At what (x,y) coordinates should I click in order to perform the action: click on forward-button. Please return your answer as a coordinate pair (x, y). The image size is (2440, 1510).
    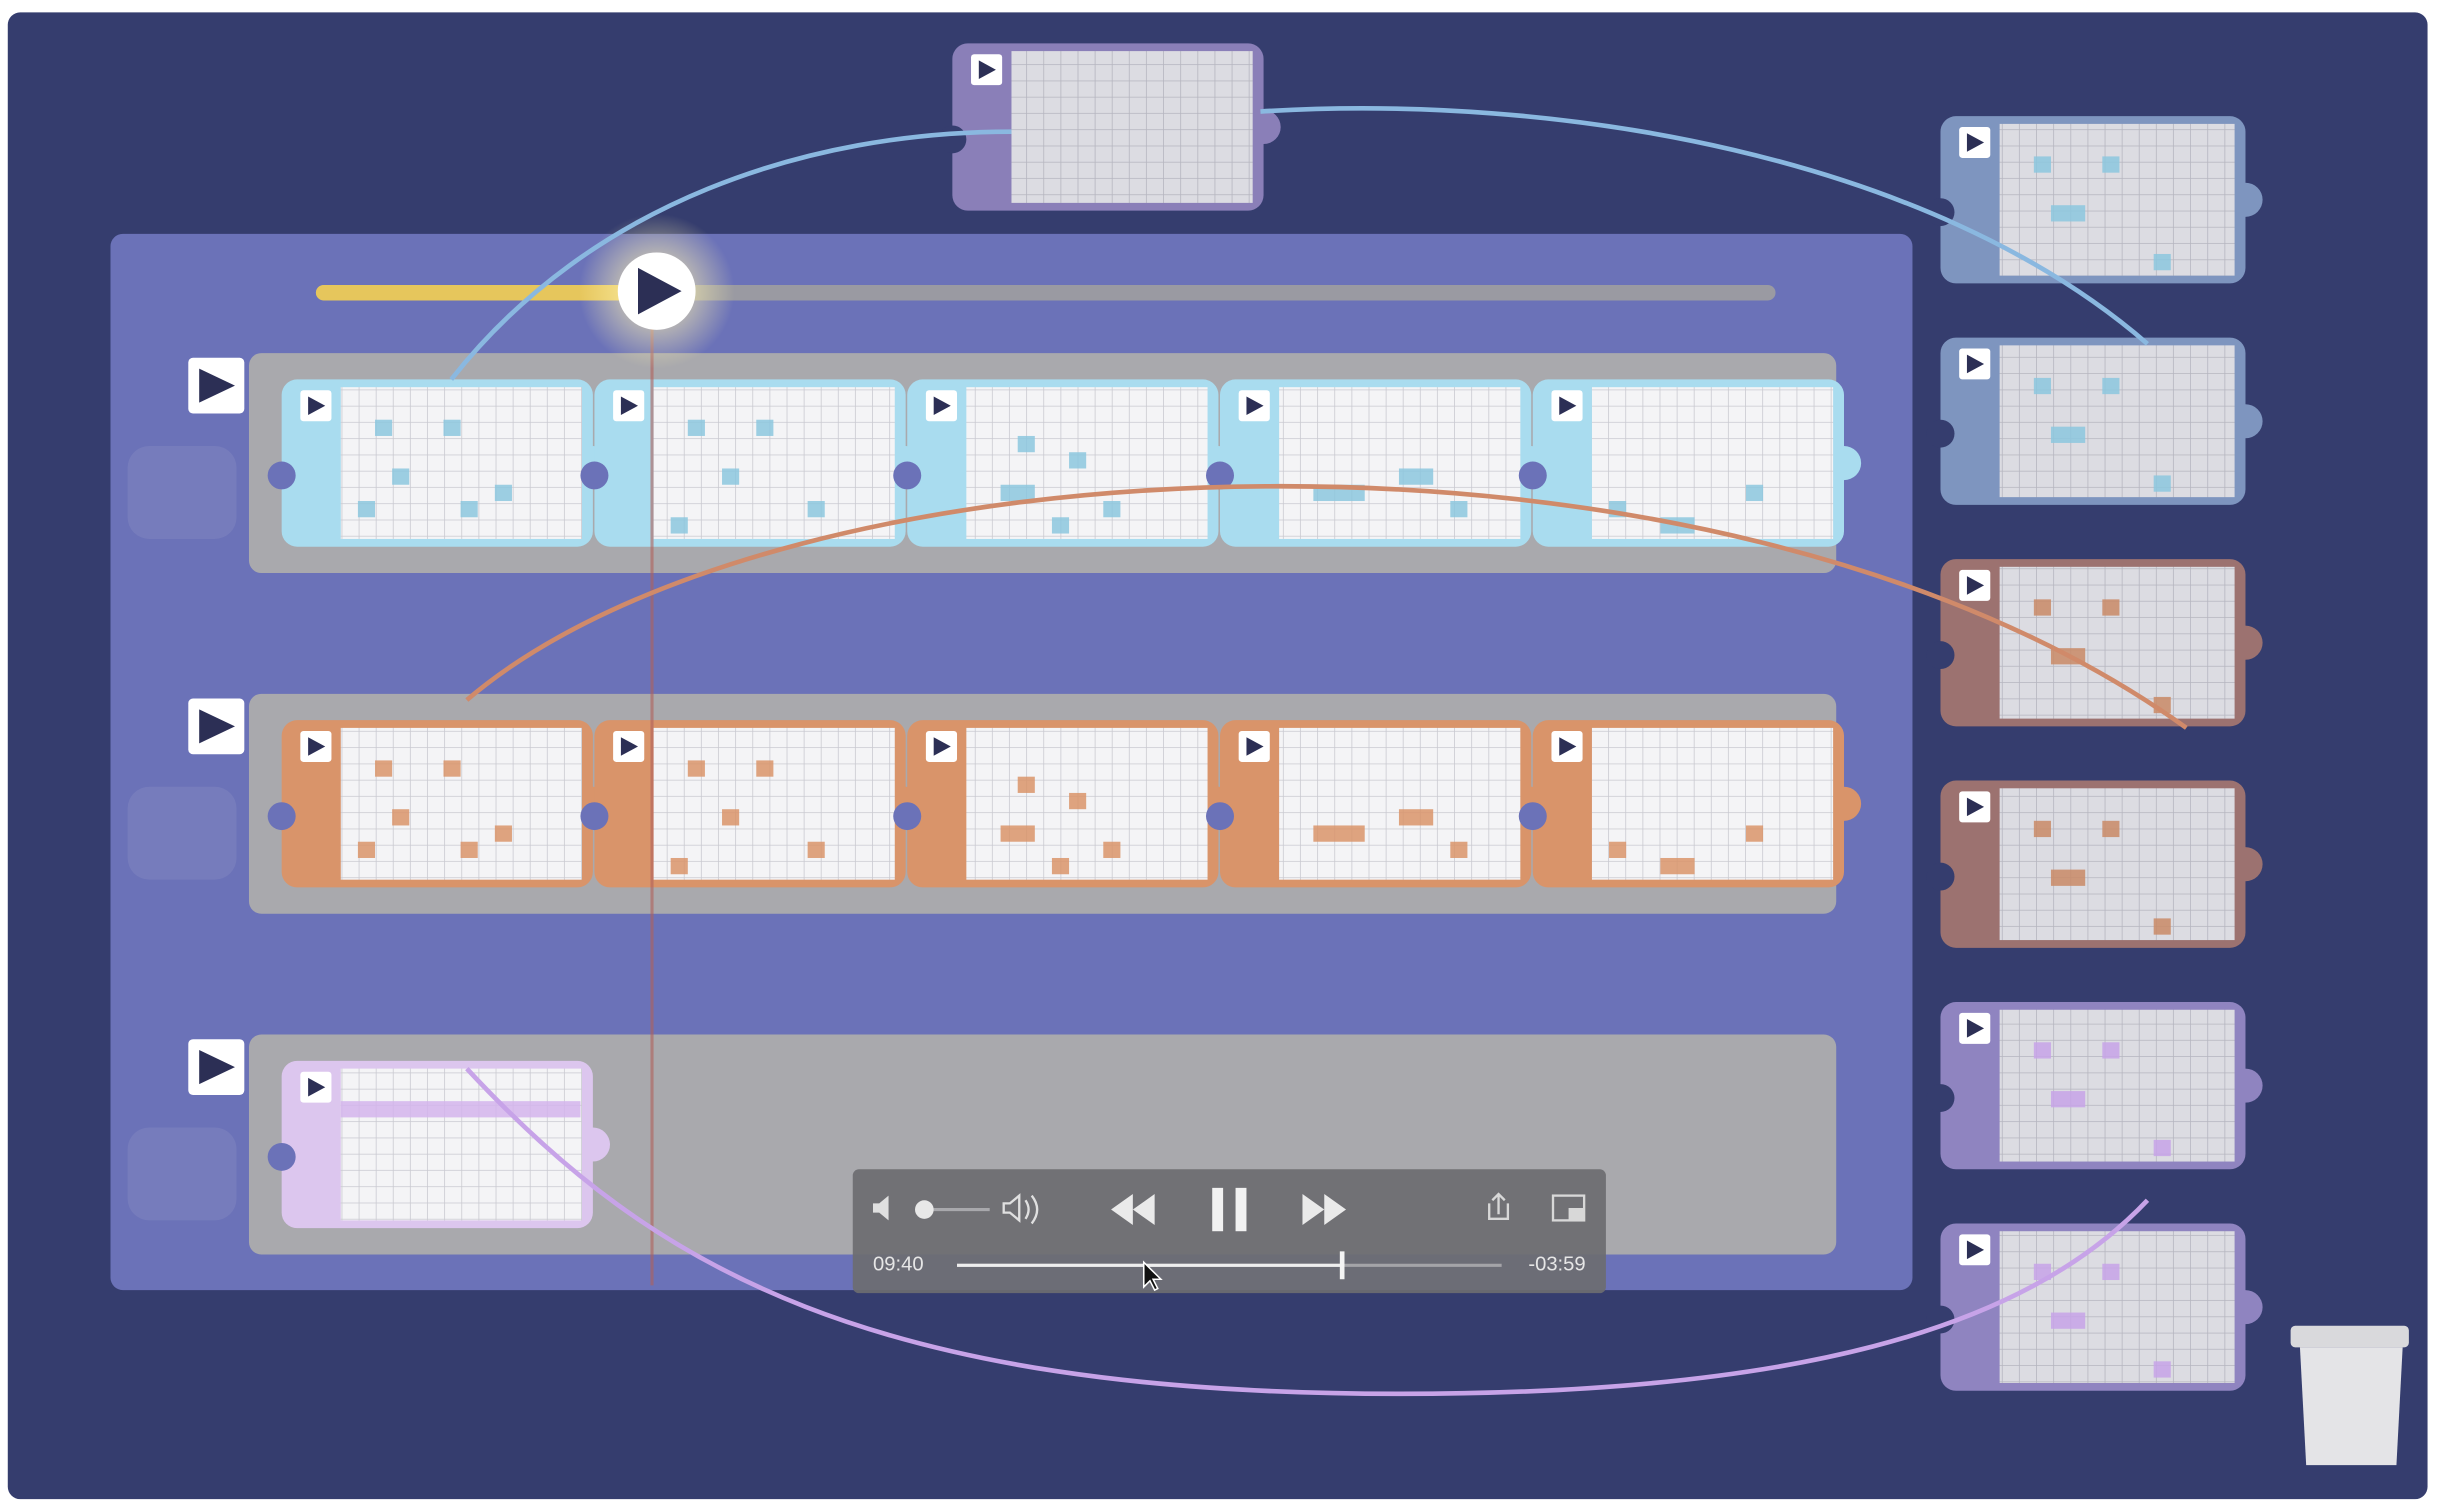
    Looking at the image, I should click on (1324, 1210).